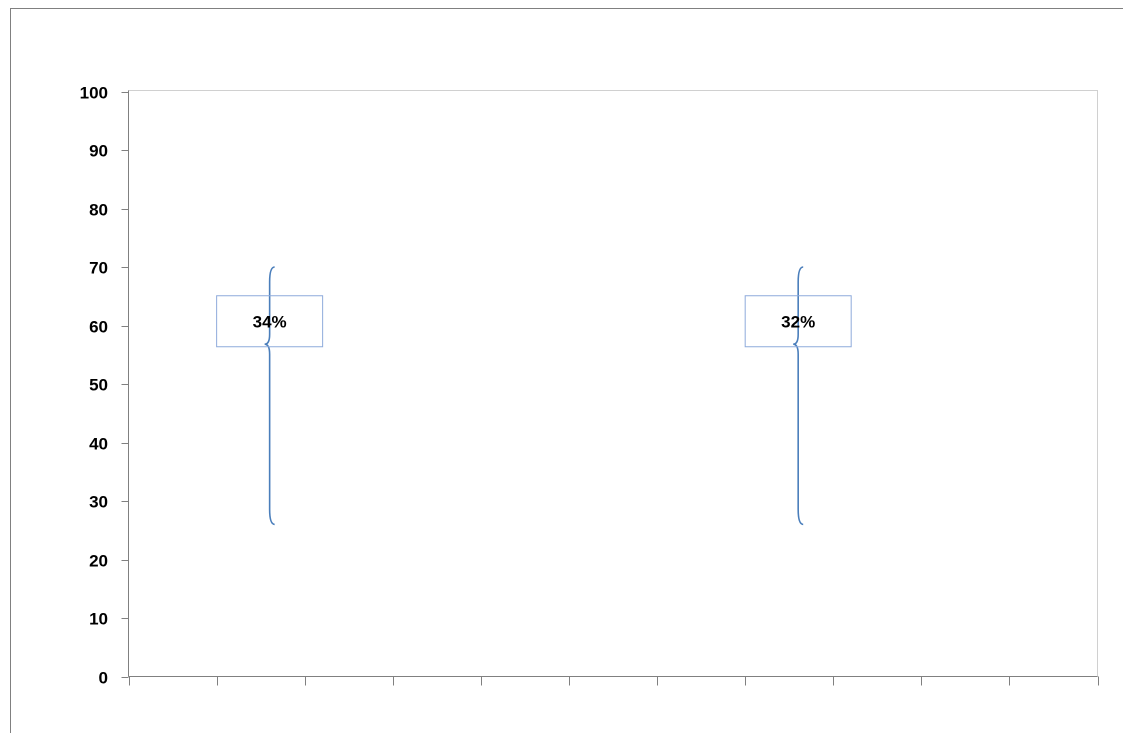  Describe the element at coordinates (98, 210) in the screenshot. I see `y-tick-label: 80` at that location.